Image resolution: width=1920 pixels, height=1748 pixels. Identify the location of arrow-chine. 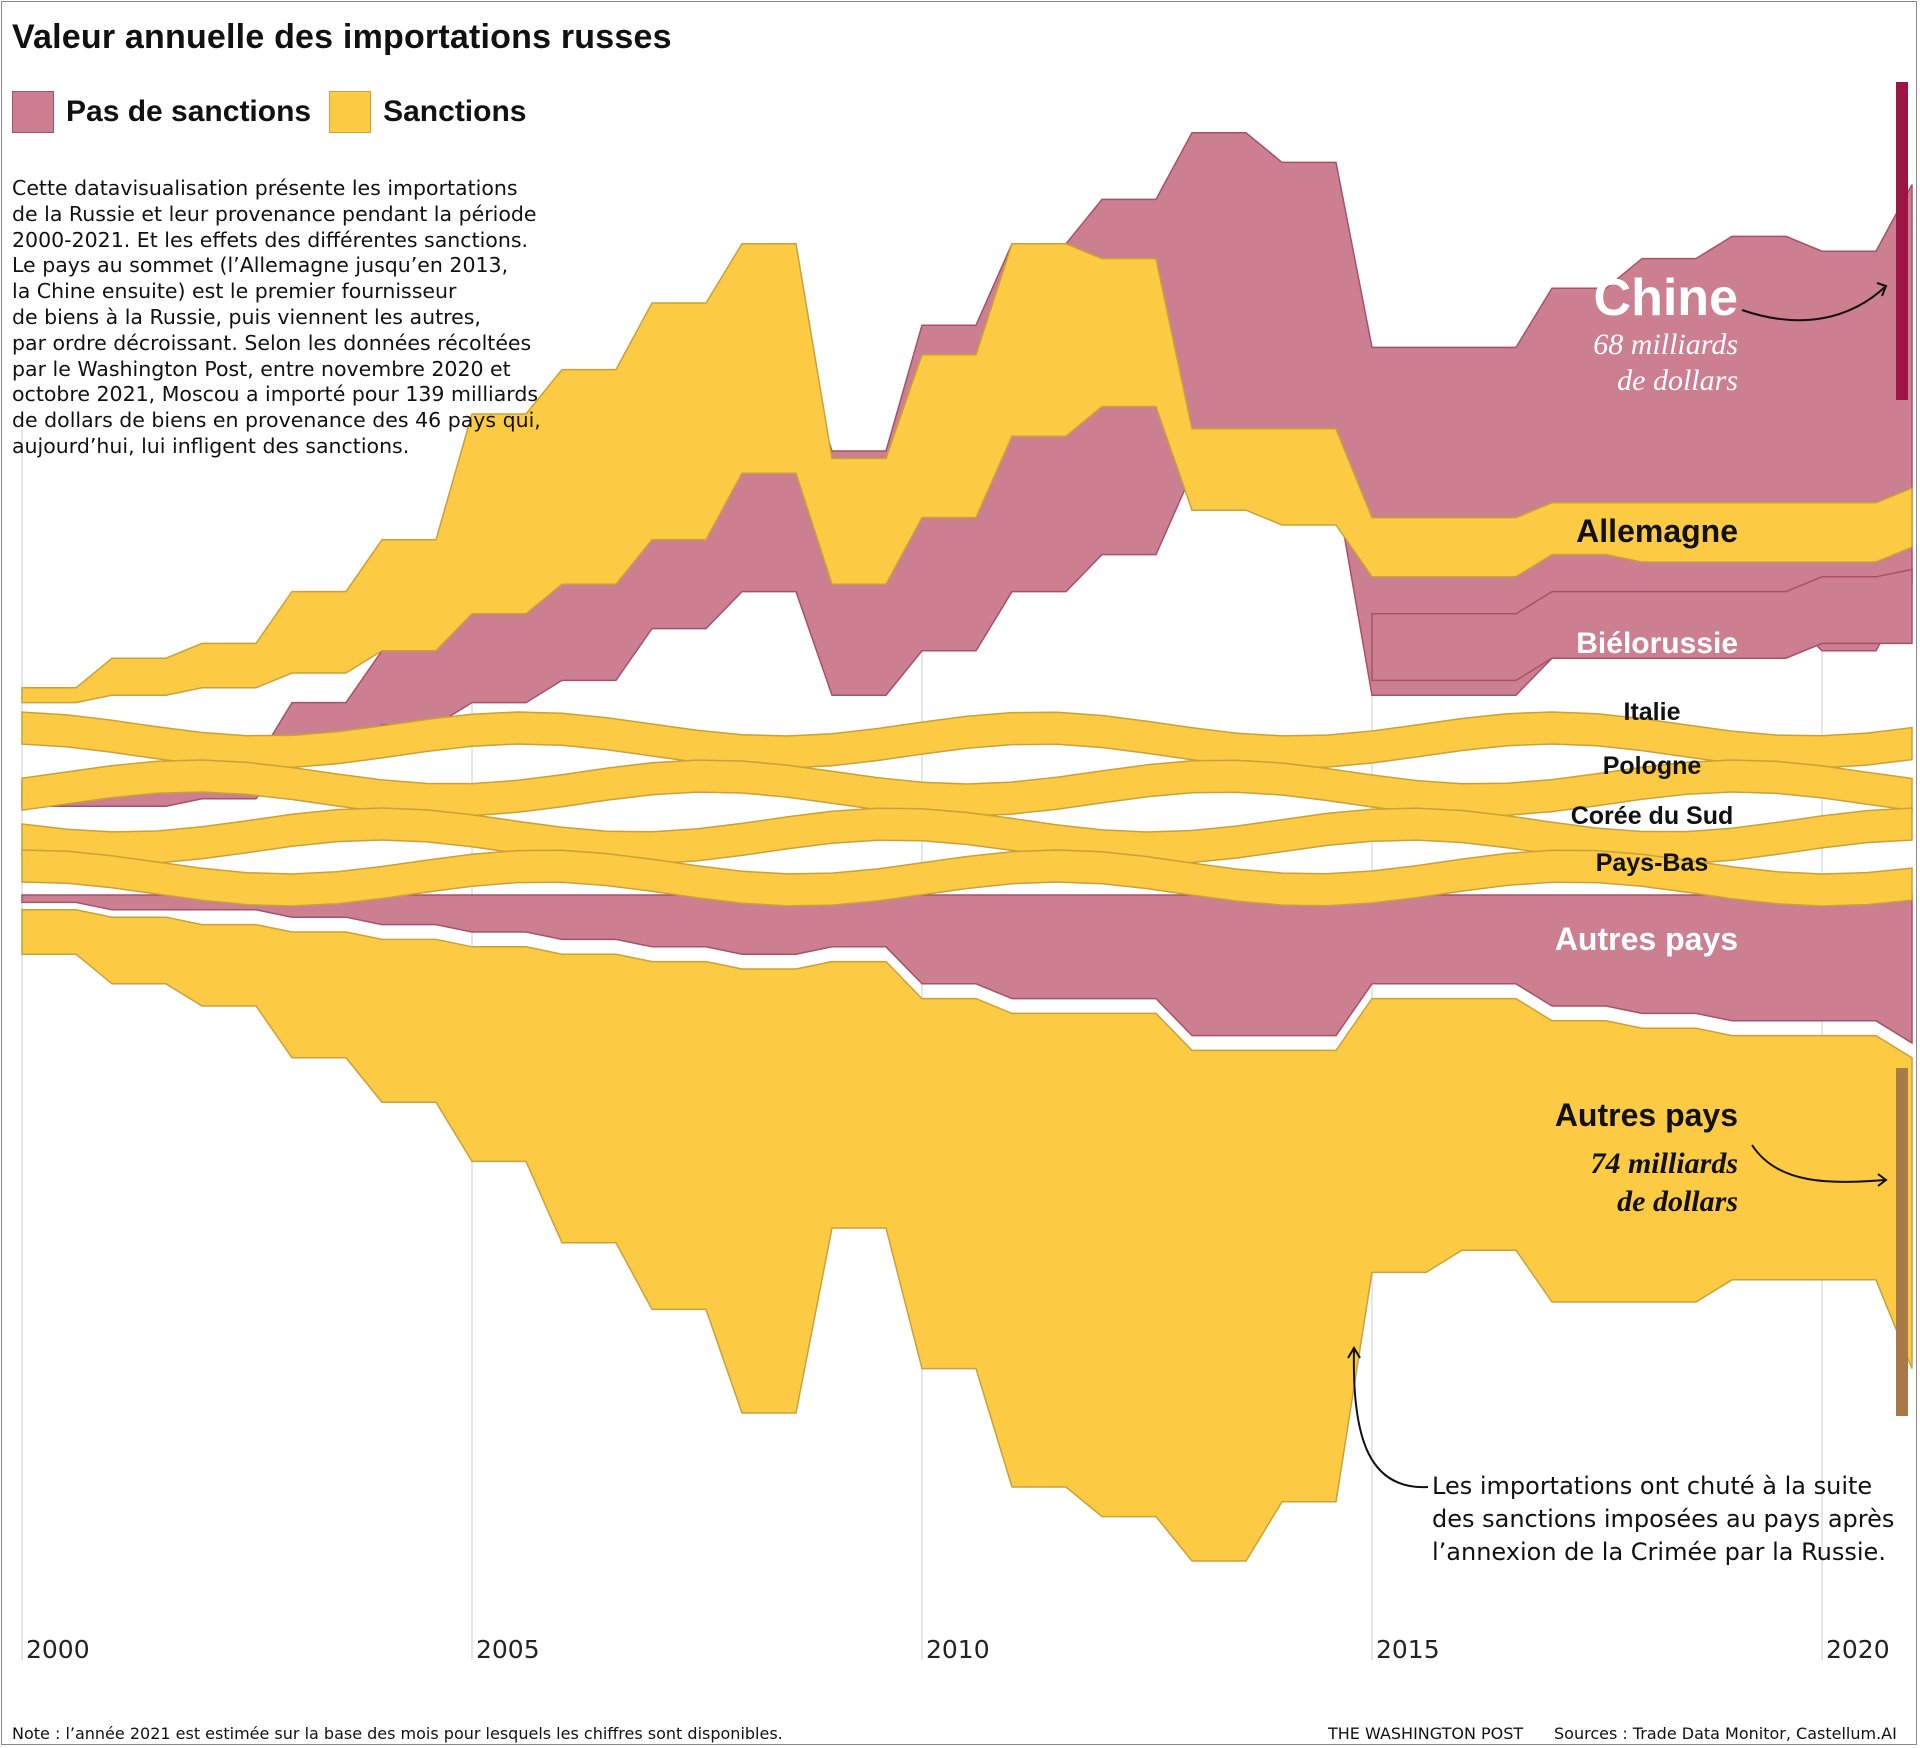
(1814, 303).